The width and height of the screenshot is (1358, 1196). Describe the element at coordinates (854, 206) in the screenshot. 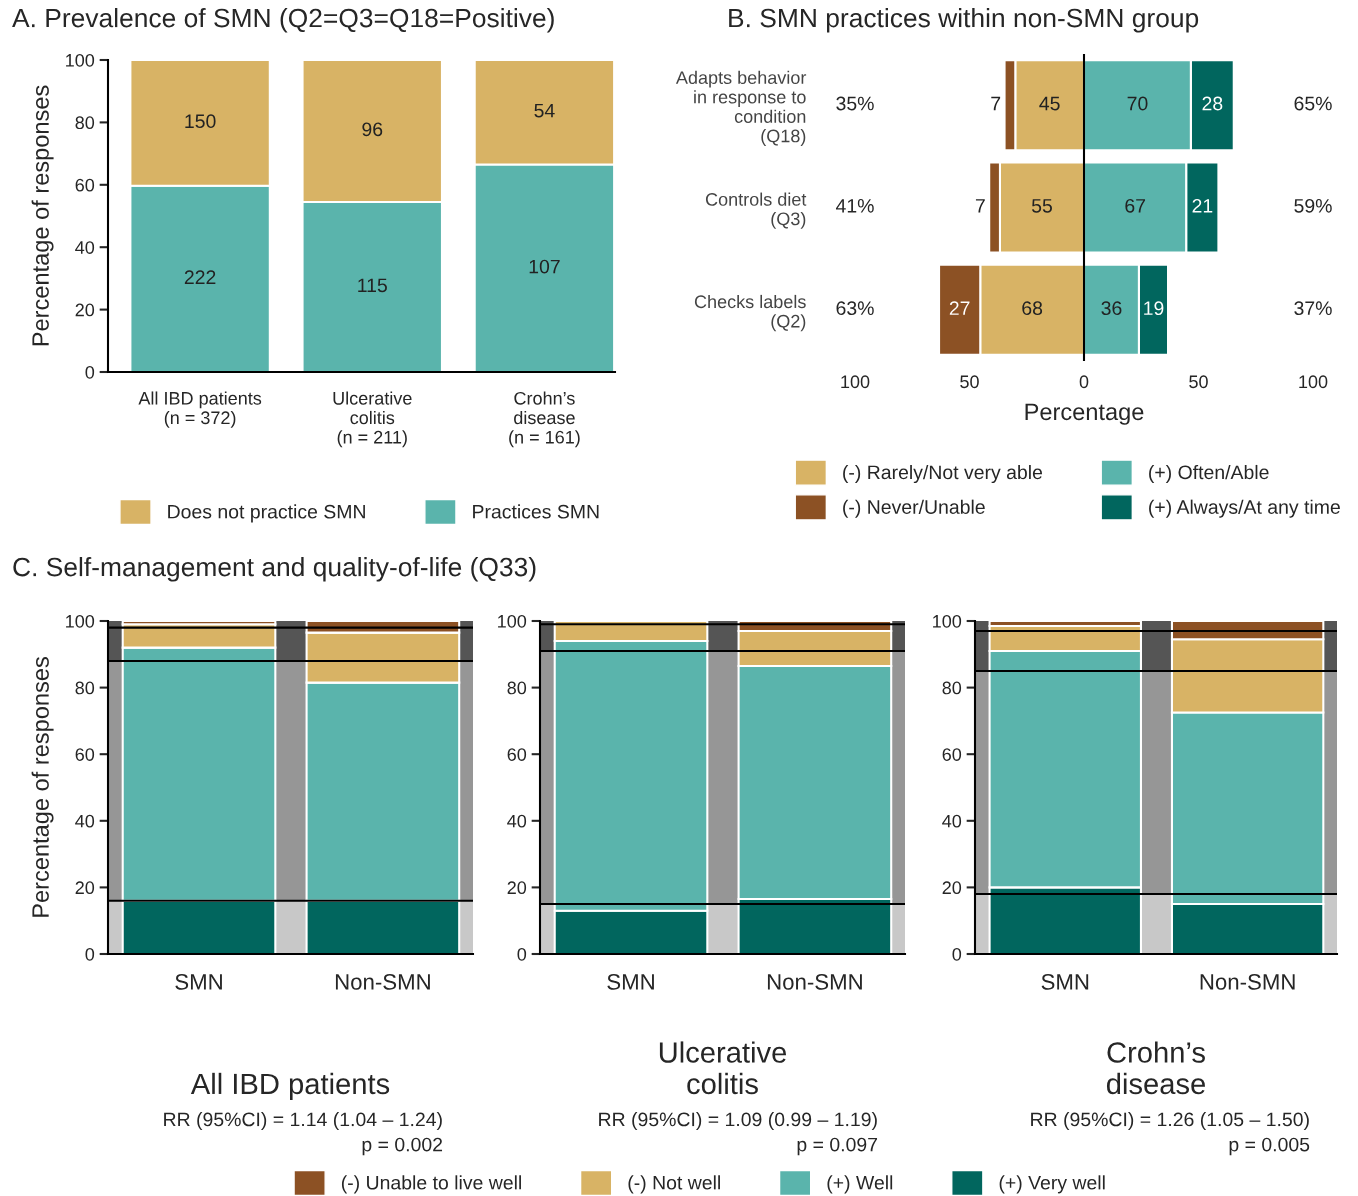

I see `annotation: 41%` at that location.